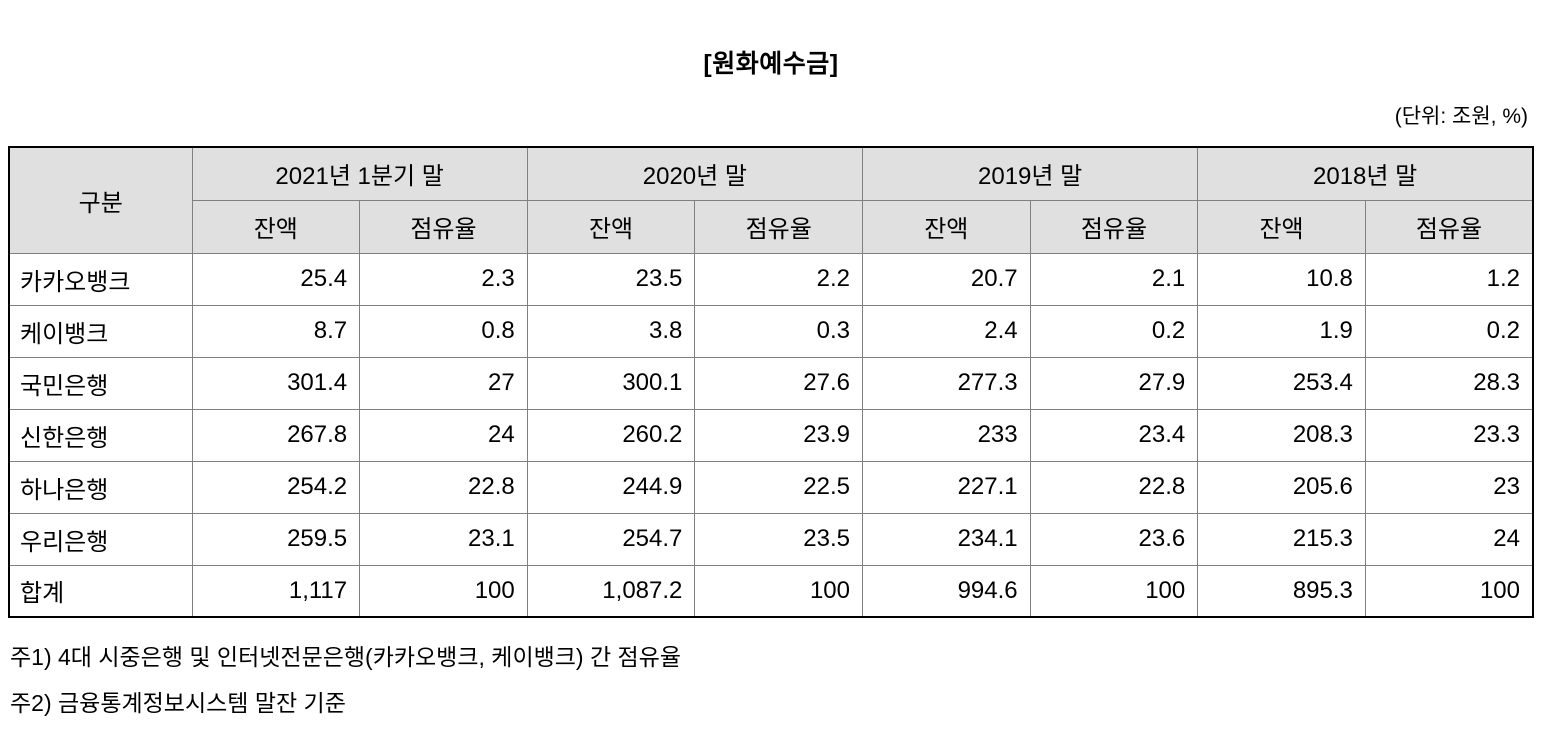 Image resolution: width=1542 pixels, height=730 pixels. What do you see at coordinates (1114, 539) in the screenshot?
I see `value-cell: 23.6` at bounding box center [1114, 539].